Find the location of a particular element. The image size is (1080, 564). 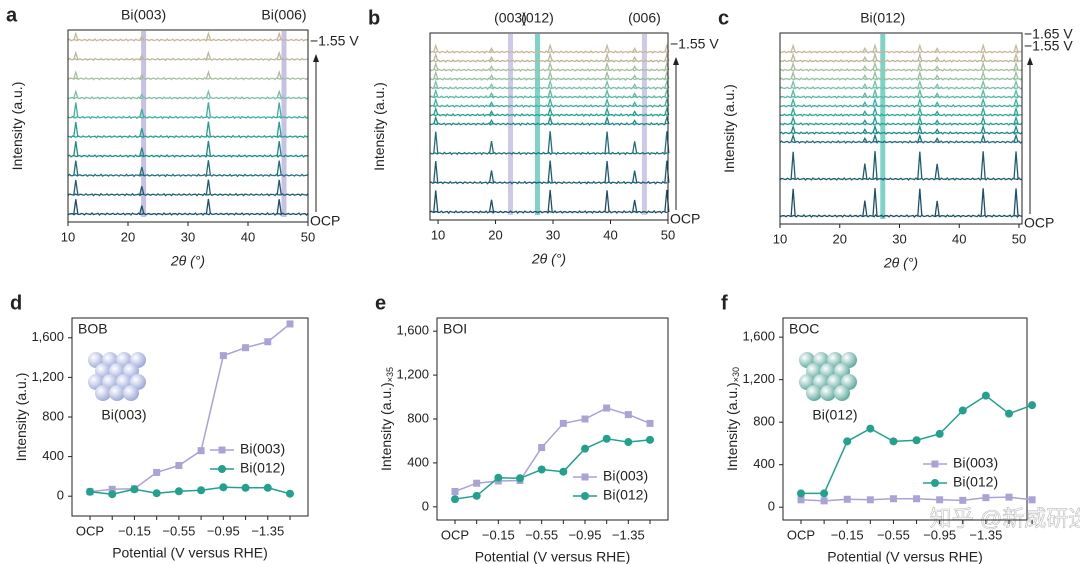

x-tick-label: 20 is located at coordinates (840, 238).